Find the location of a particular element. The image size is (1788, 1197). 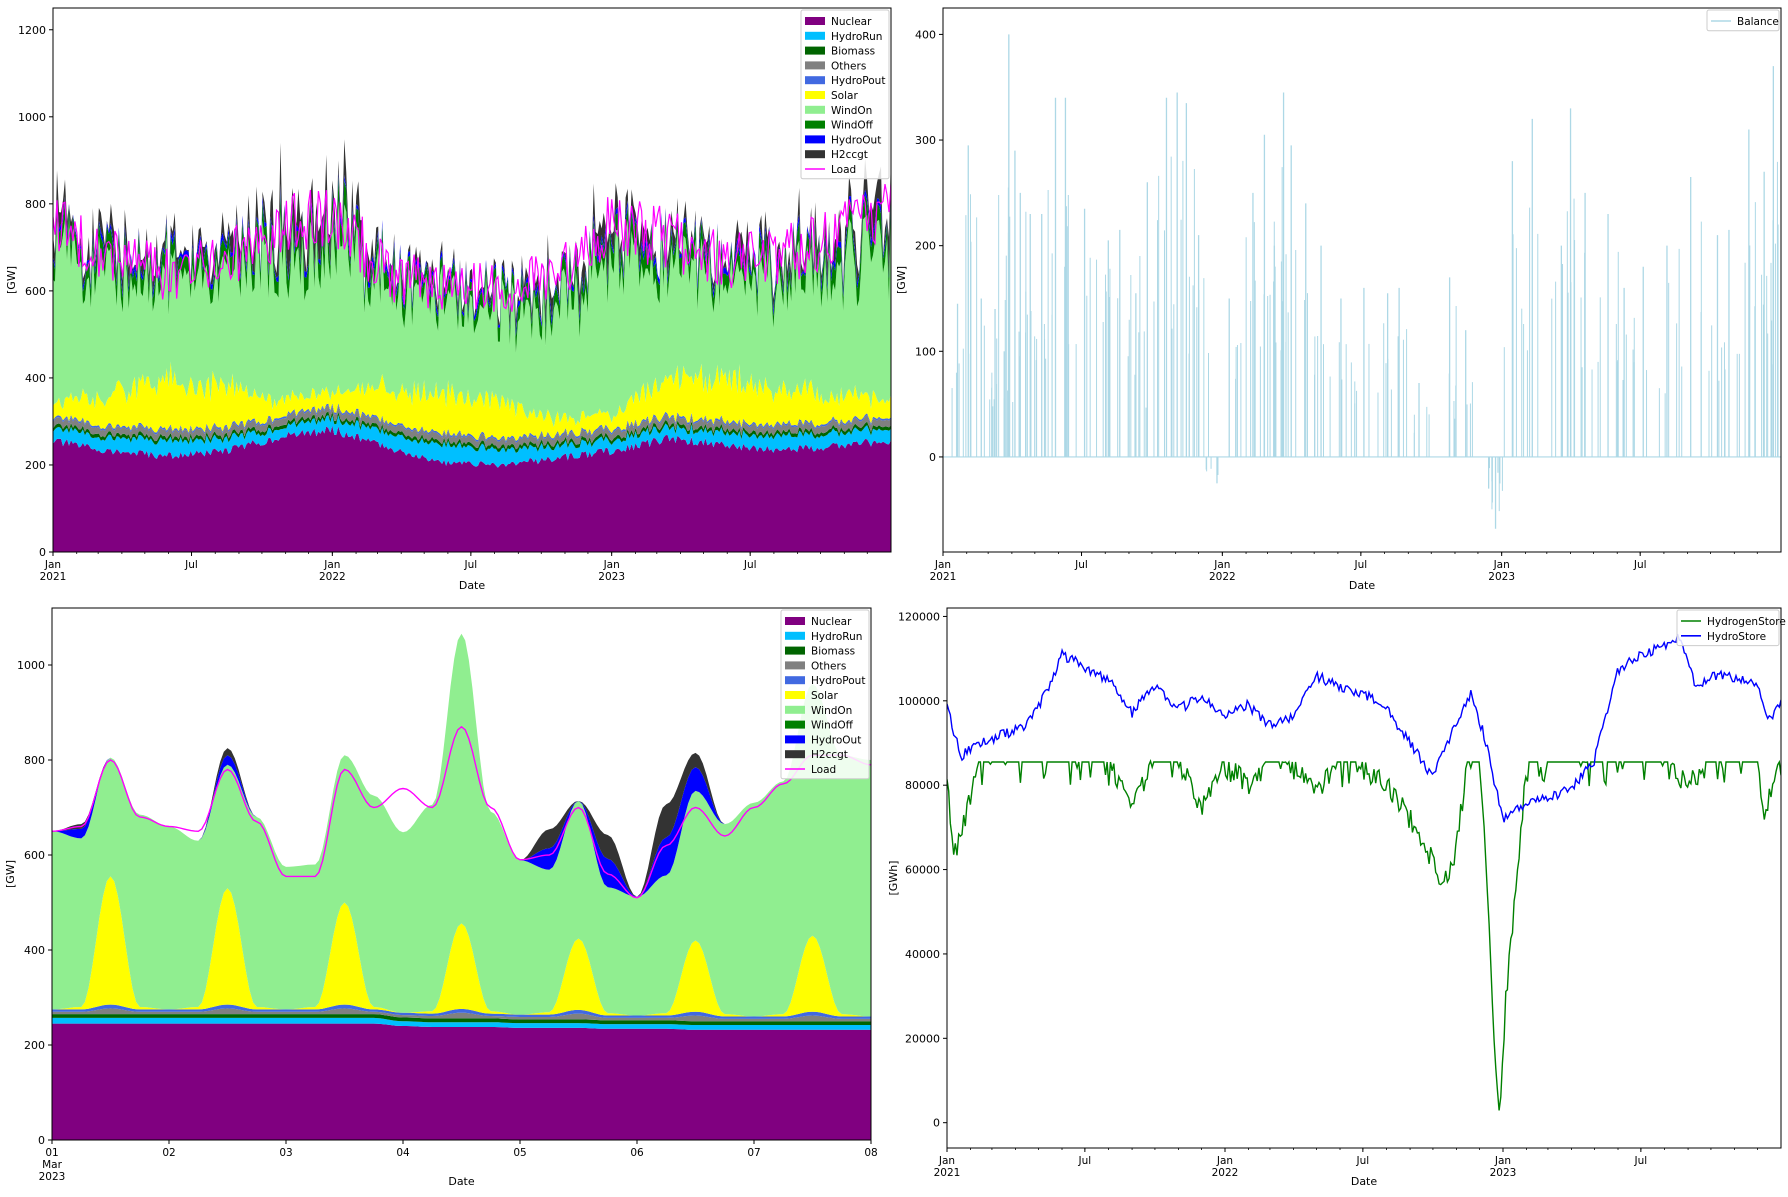

line-hydrogenstore is located at coordinates (1364, 934).